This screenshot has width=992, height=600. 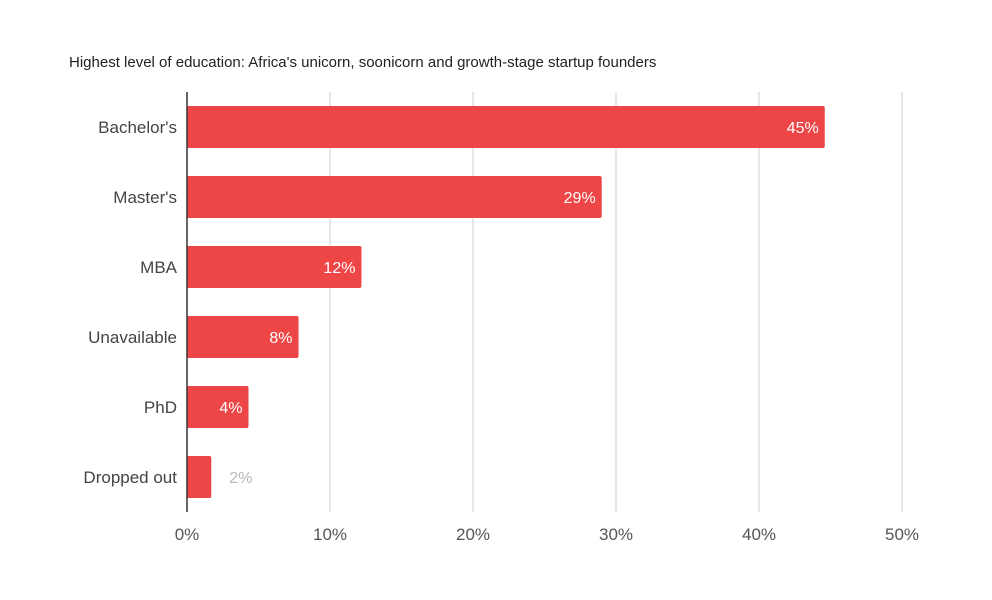 I want to click on x-tick-label: 0%, so click(x=187, y=534).